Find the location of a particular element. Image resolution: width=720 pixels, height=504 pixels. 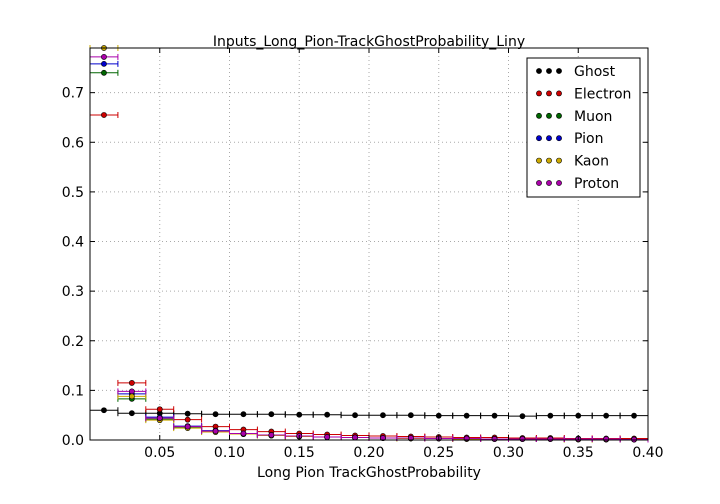

x-tick-label: 0.15 is located at coordinates (299, 453).